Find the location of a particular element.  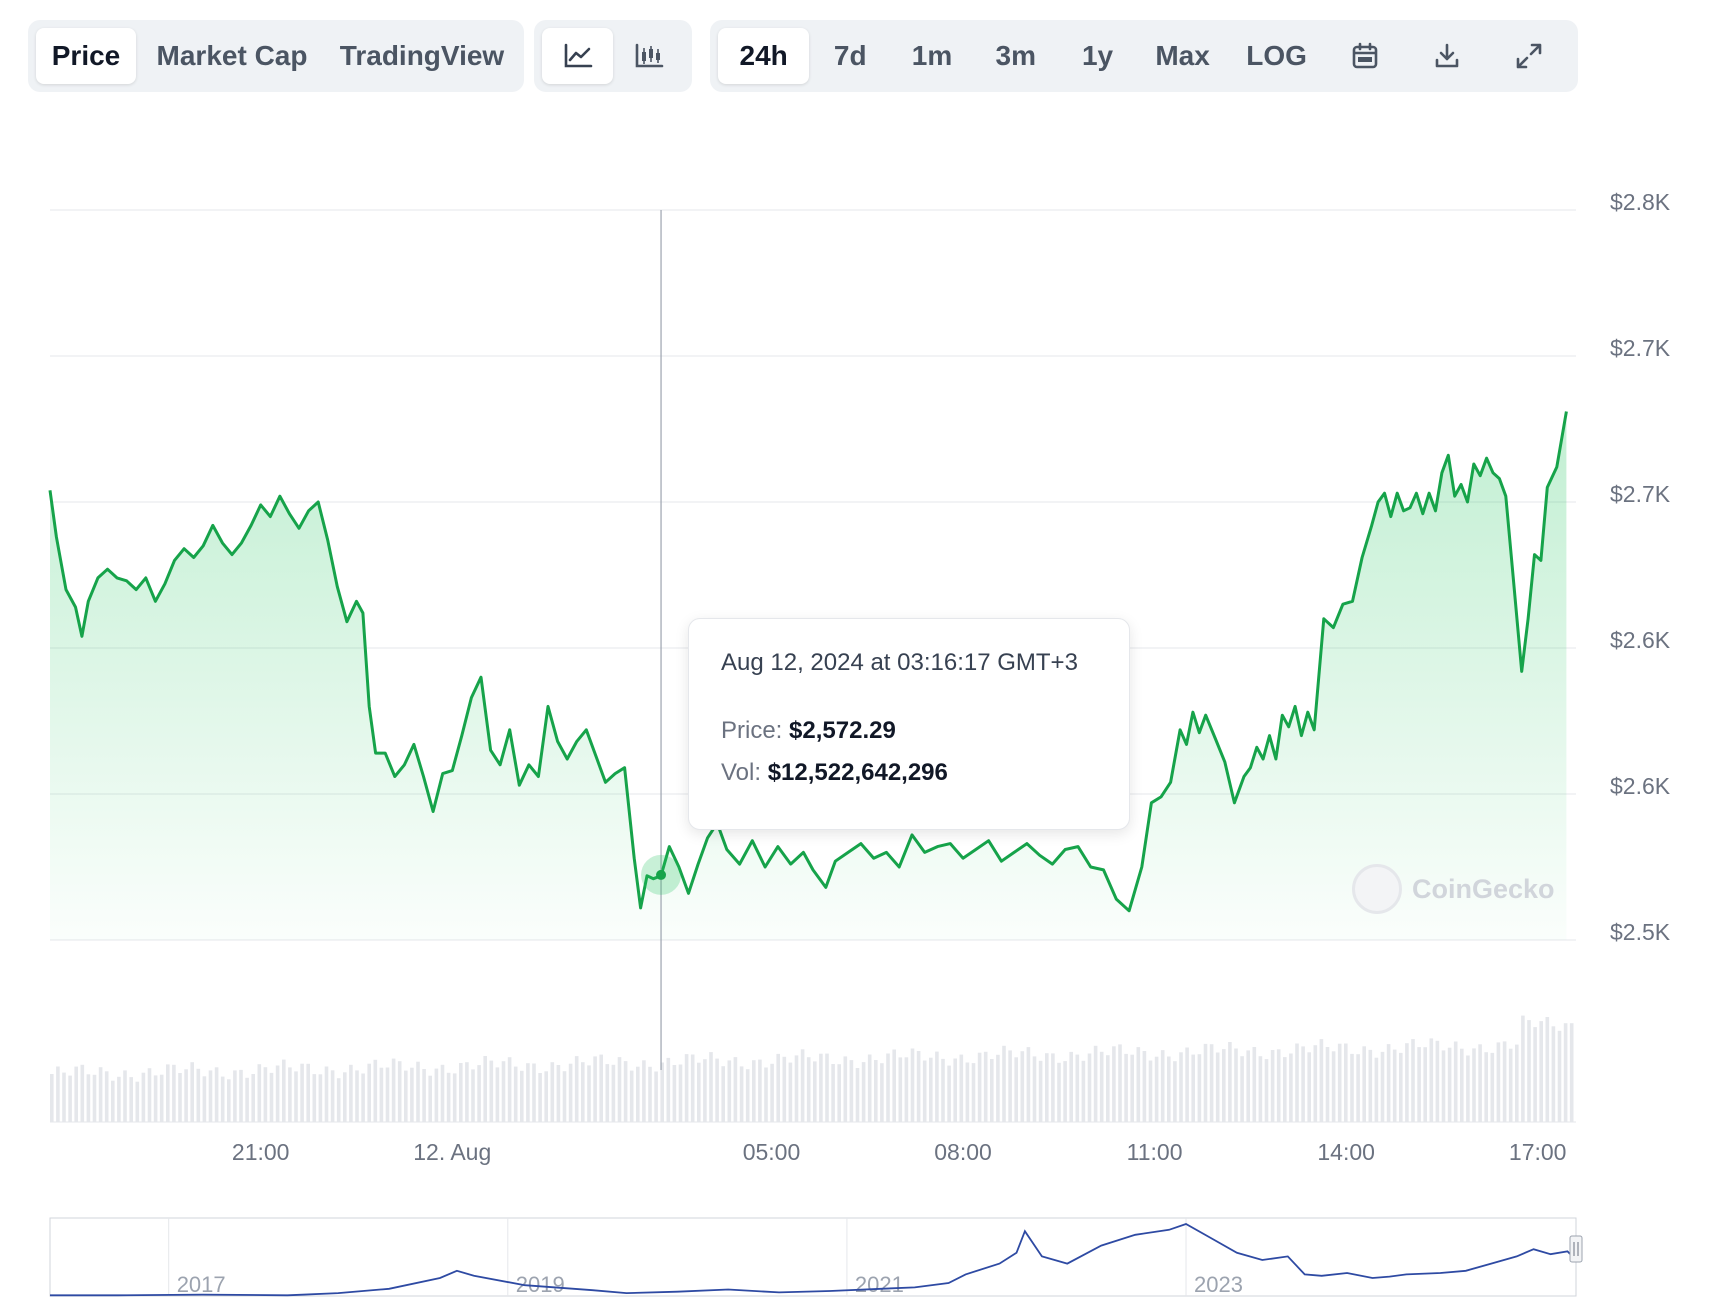

download-button is located at coordinates (1447, 56).